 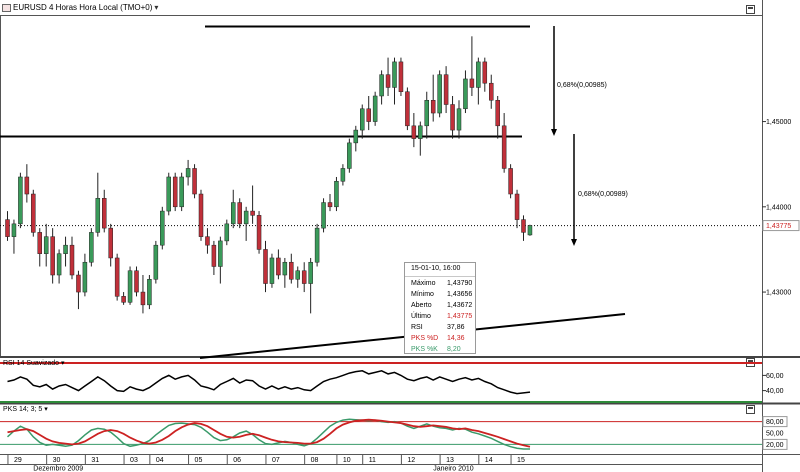 I want to click on x-day-label: 07, so click(x=276, y=460).